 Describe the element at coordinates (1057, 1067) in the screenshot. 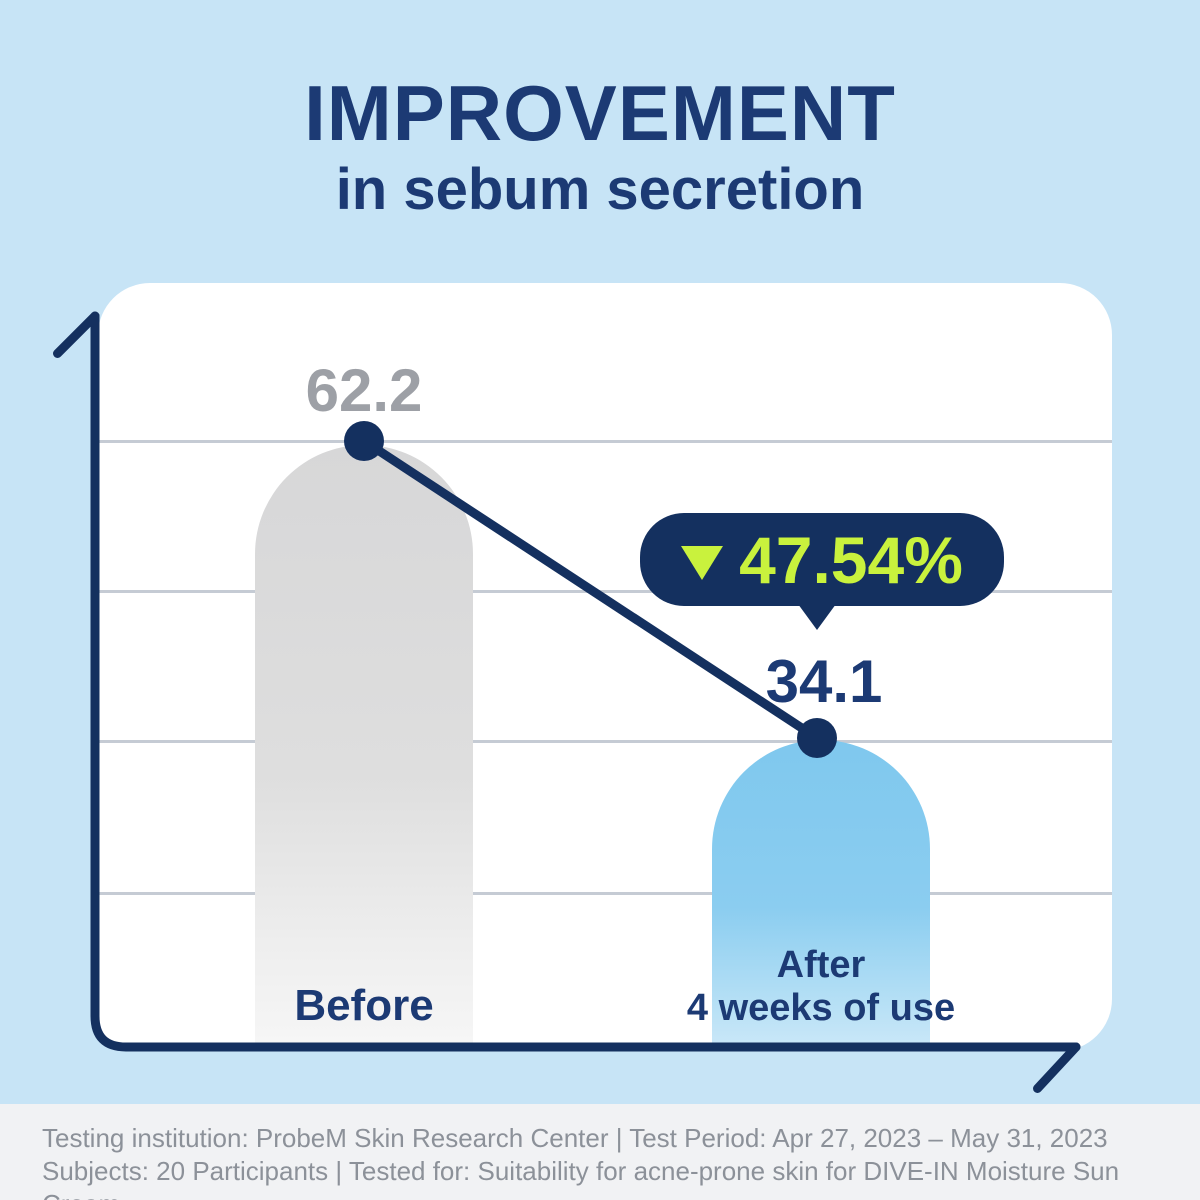

I see `x-axis-arrowhead` at that location.